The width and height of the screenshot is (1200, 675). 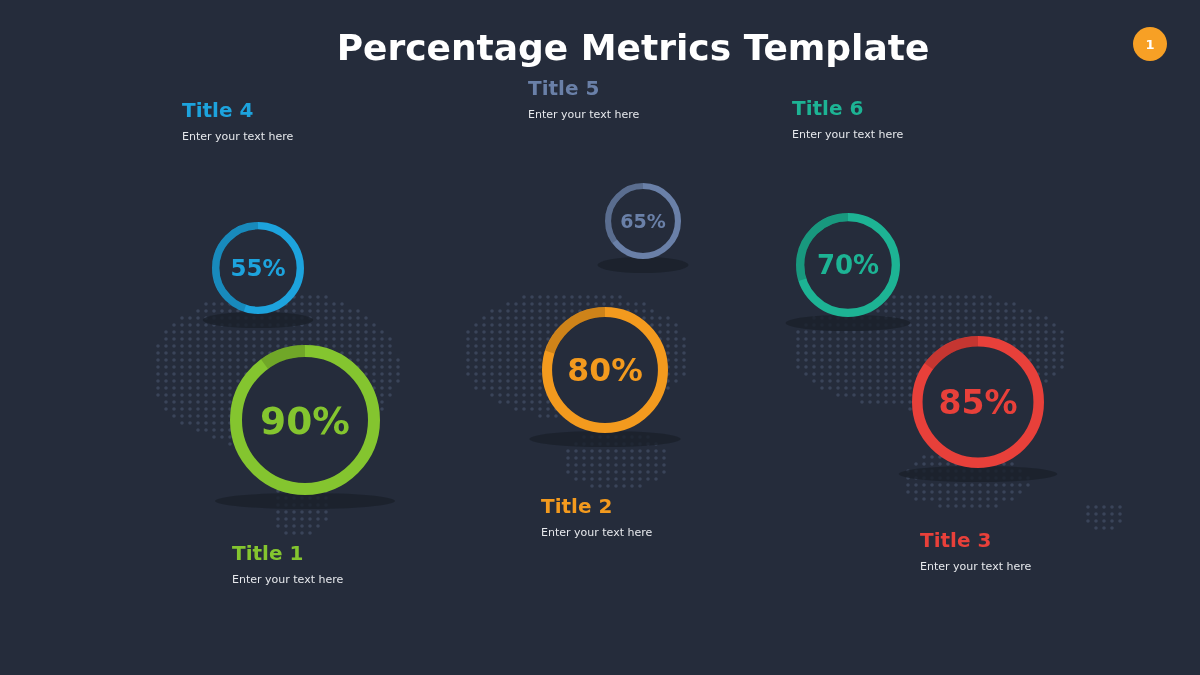 I want to click on category-label: Title 4, so click(x=218, y=110).